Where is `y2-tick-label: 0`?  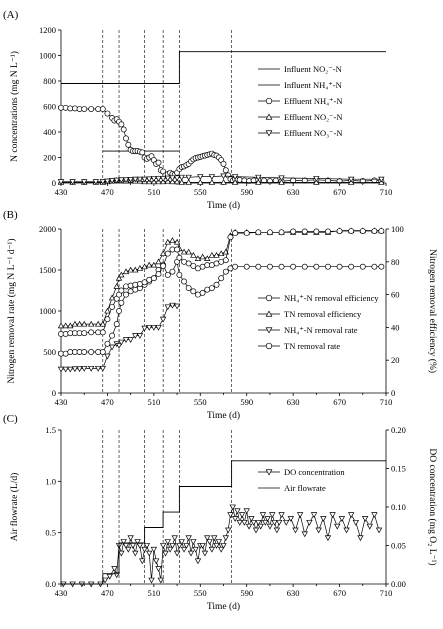 y2-tick-label: 0 is located at coordinates (393, 393).